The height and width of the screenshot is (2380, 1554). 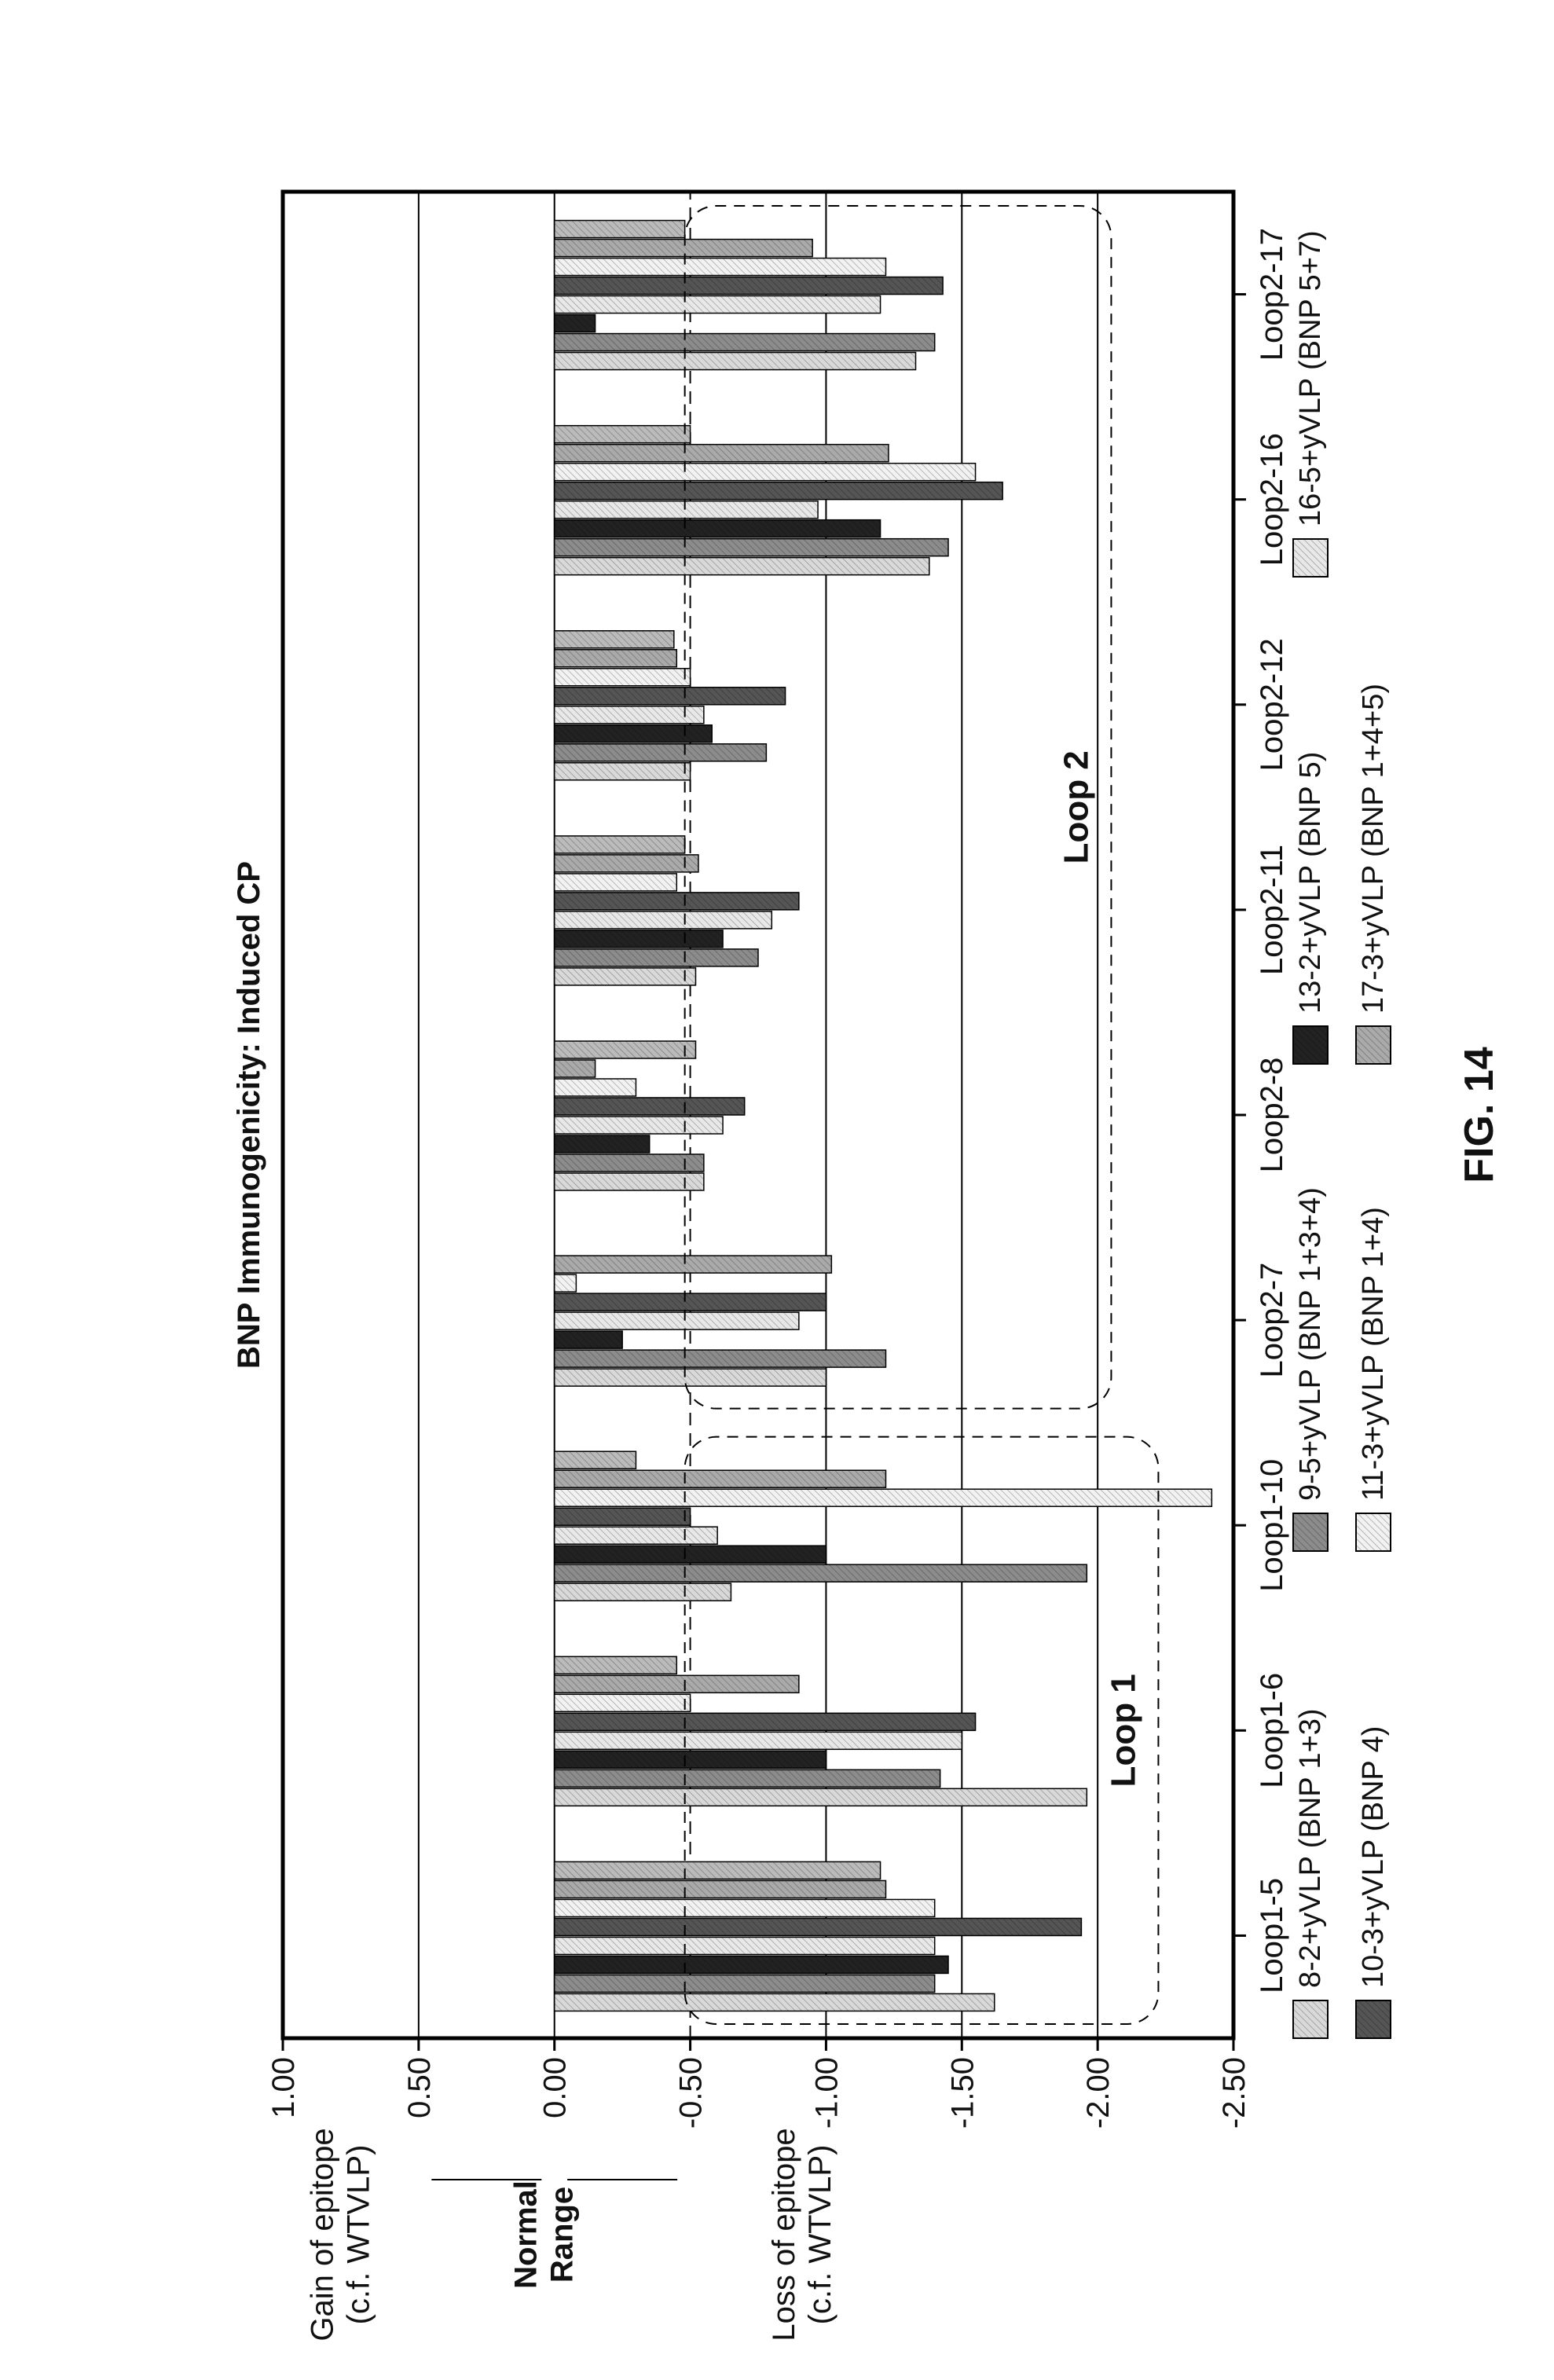 I want to click on legend-label: 17-3+yVLP (BNP 1+4+5), so click(x=1373, y=849).